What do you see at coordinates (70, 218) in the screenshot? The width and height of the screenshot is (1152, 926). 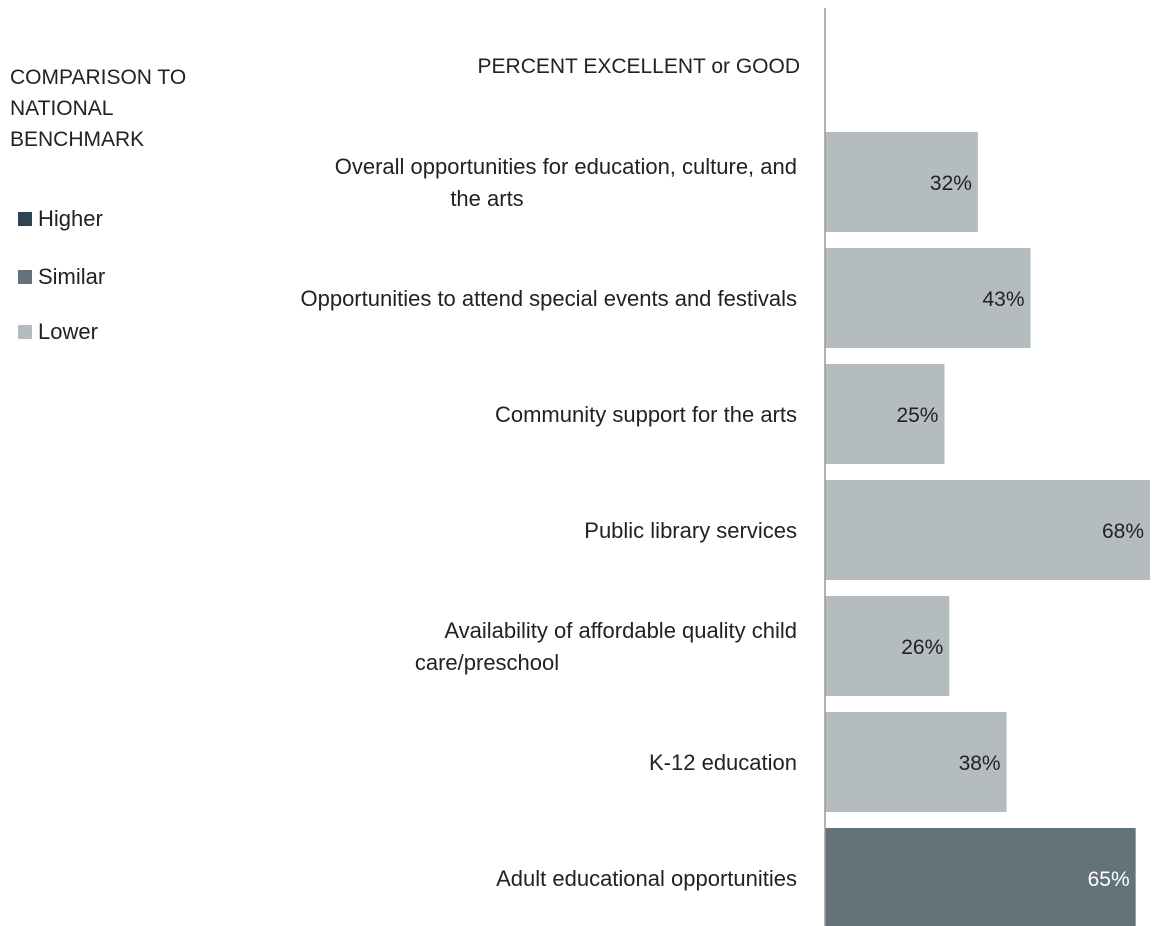 I see `legend-label-higher: Higher` at bounding box center [70, 218].